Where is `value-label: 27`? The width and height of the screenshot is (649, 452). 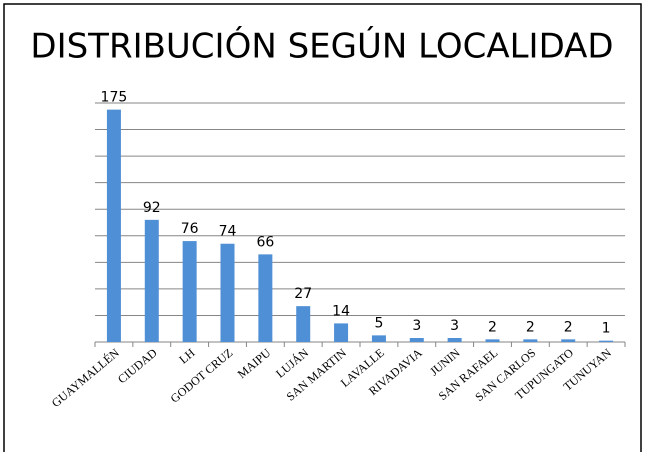 value-label: 27 is located at coordinates (303, 294).